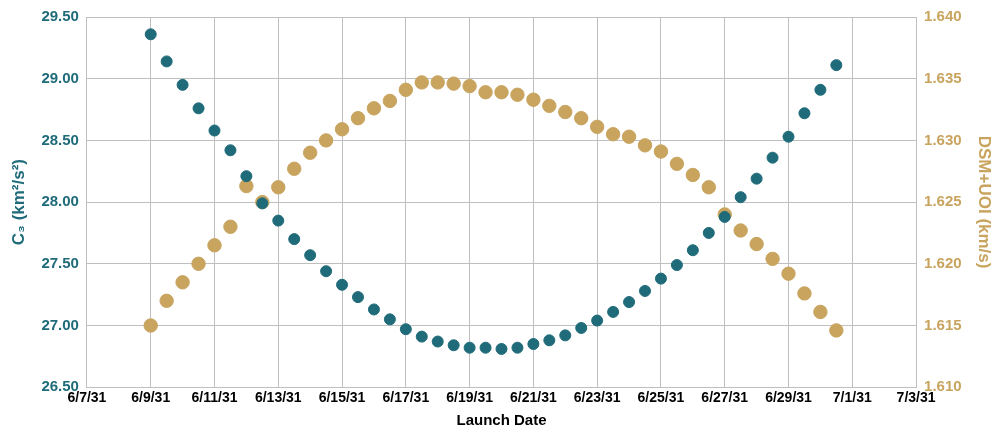 This screenshot has width=1008, height=434. Describe the element at coordinates (943, 324) in the screenshot. I see `y2-tick-label: 1.615` at that location.